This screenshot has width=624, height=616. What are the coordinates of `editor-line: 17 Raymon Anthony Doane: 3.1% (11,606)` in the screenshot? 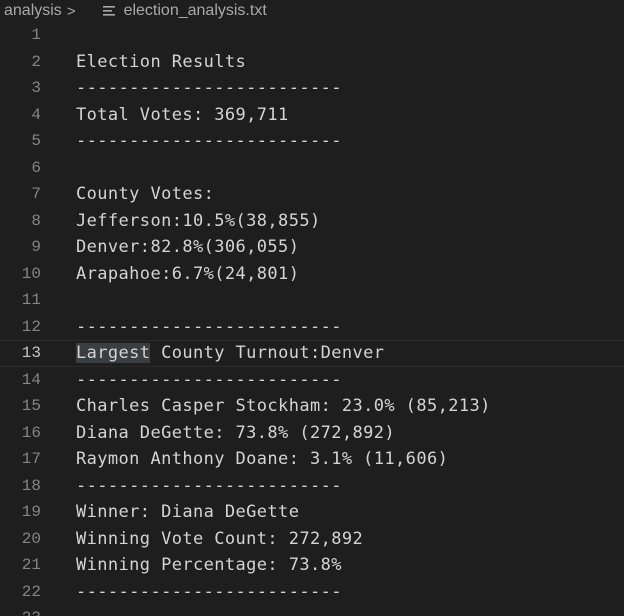 It's located at (312, 459).